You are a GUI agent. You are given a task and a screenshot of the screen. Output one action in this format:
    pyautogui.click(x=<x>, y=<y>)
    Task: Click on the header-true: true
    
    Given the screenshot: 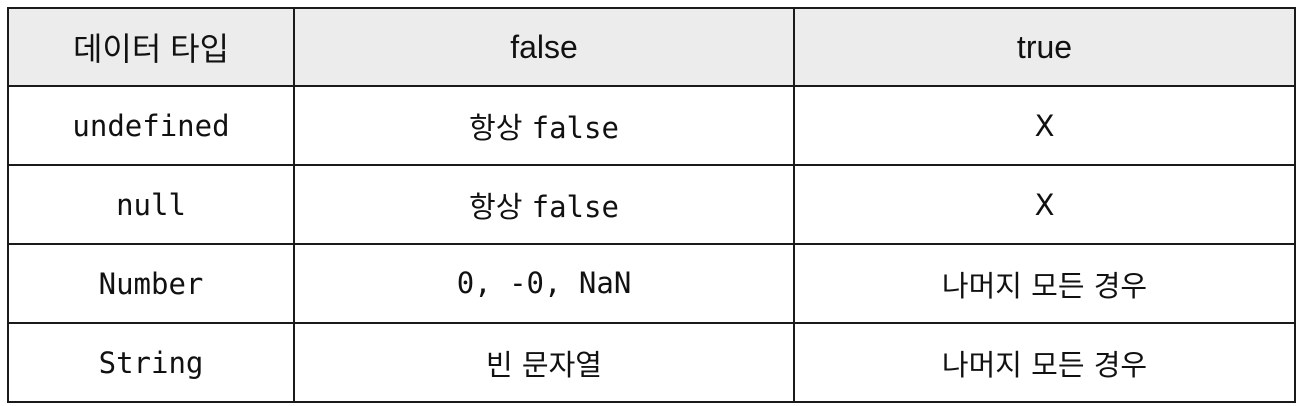 What is the action you would take?
    pyautogui.click(x=1044, y=47)
    